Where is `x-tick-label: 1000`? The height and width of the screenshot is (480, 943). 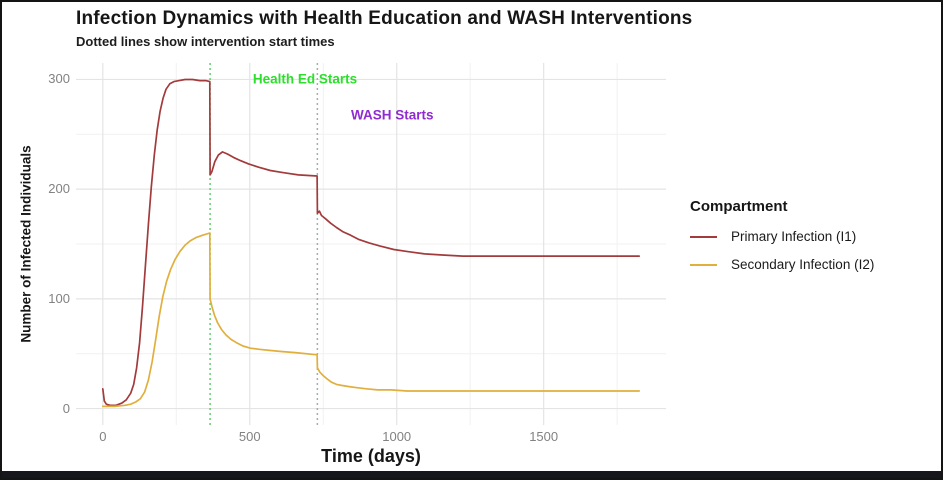
x-tick-label: 1000 is located at coordinates (397, 436).